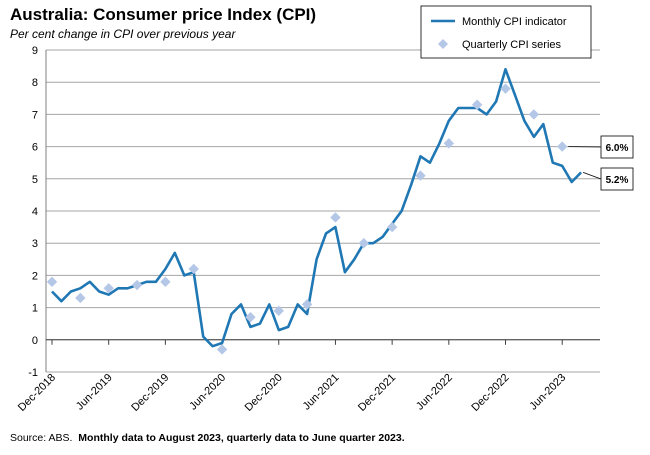 The image size is (650, 455). I want to click on y-tick-label: 6, so click(35, 148).